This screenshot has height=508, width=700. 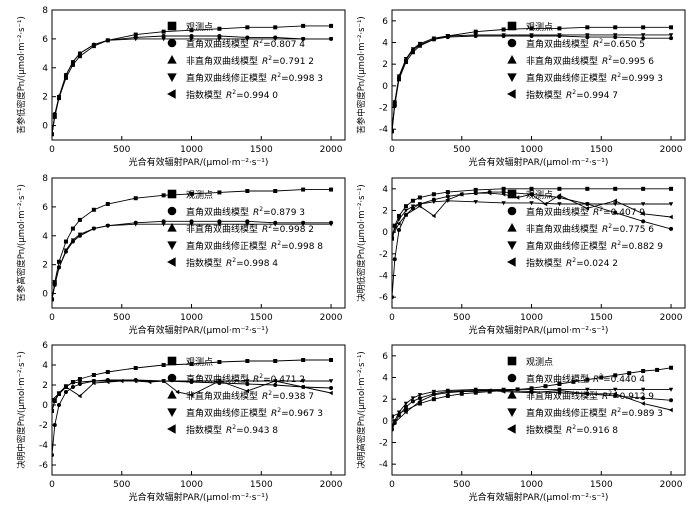 What do you see at coordinates (569, 264) in the screenshot?
I see `r2-symbol: R` at bounding box center [569, 264].